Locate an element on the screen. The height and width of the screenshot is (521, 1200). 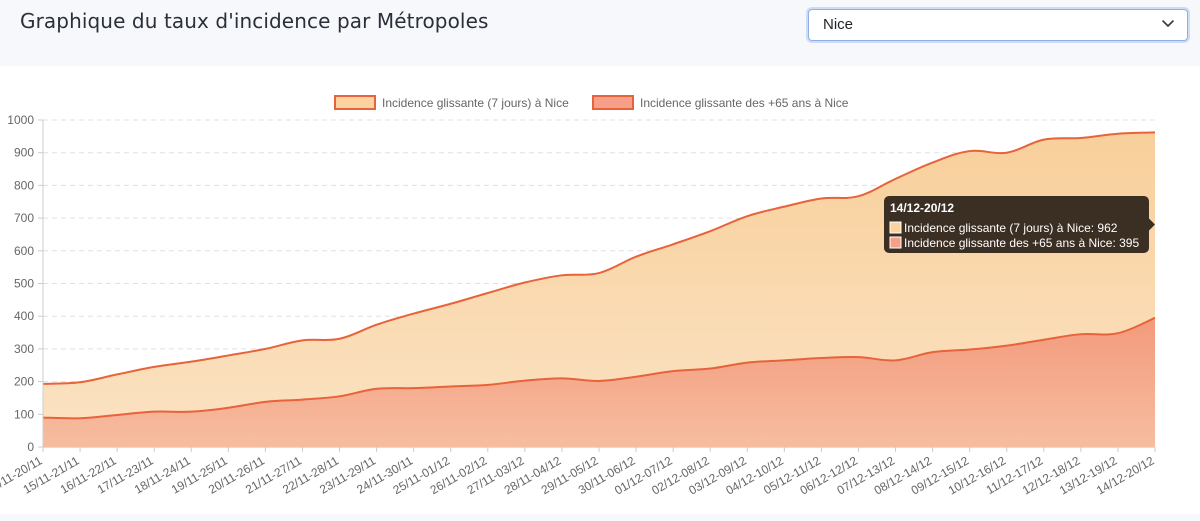
metropole-select: Nice is located at coordinates (998, 25).